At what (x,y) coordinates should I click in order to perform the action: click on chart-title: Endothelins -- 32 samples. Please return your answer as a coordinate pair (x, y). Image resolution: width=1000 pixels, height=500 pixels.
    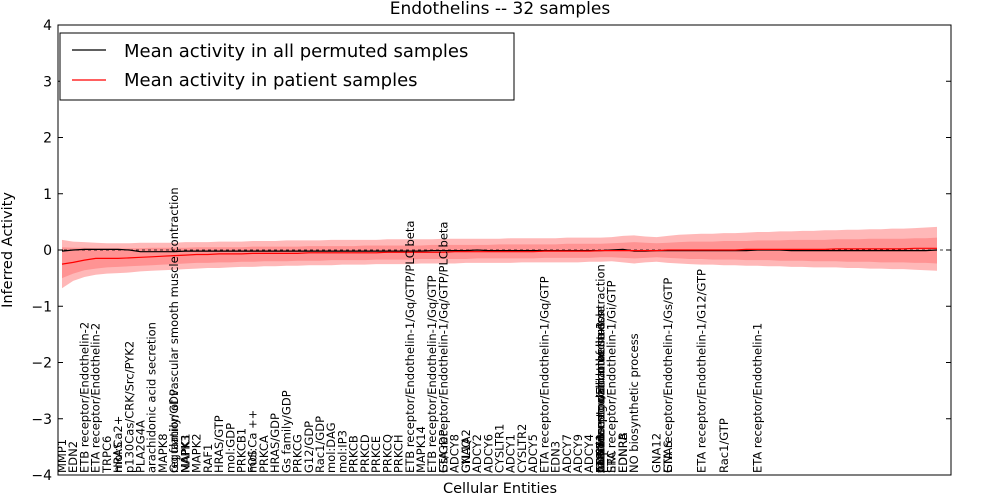
    Looking at the image, I should click on (500, 9).